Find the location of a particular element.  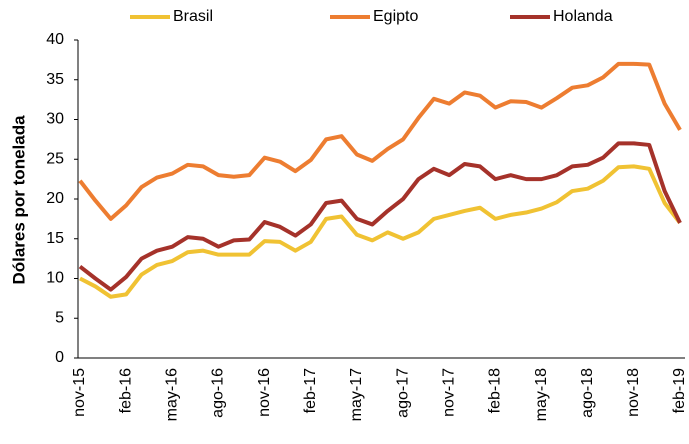

x-tick-label: ago-17 is located at coordinates (402, 393).